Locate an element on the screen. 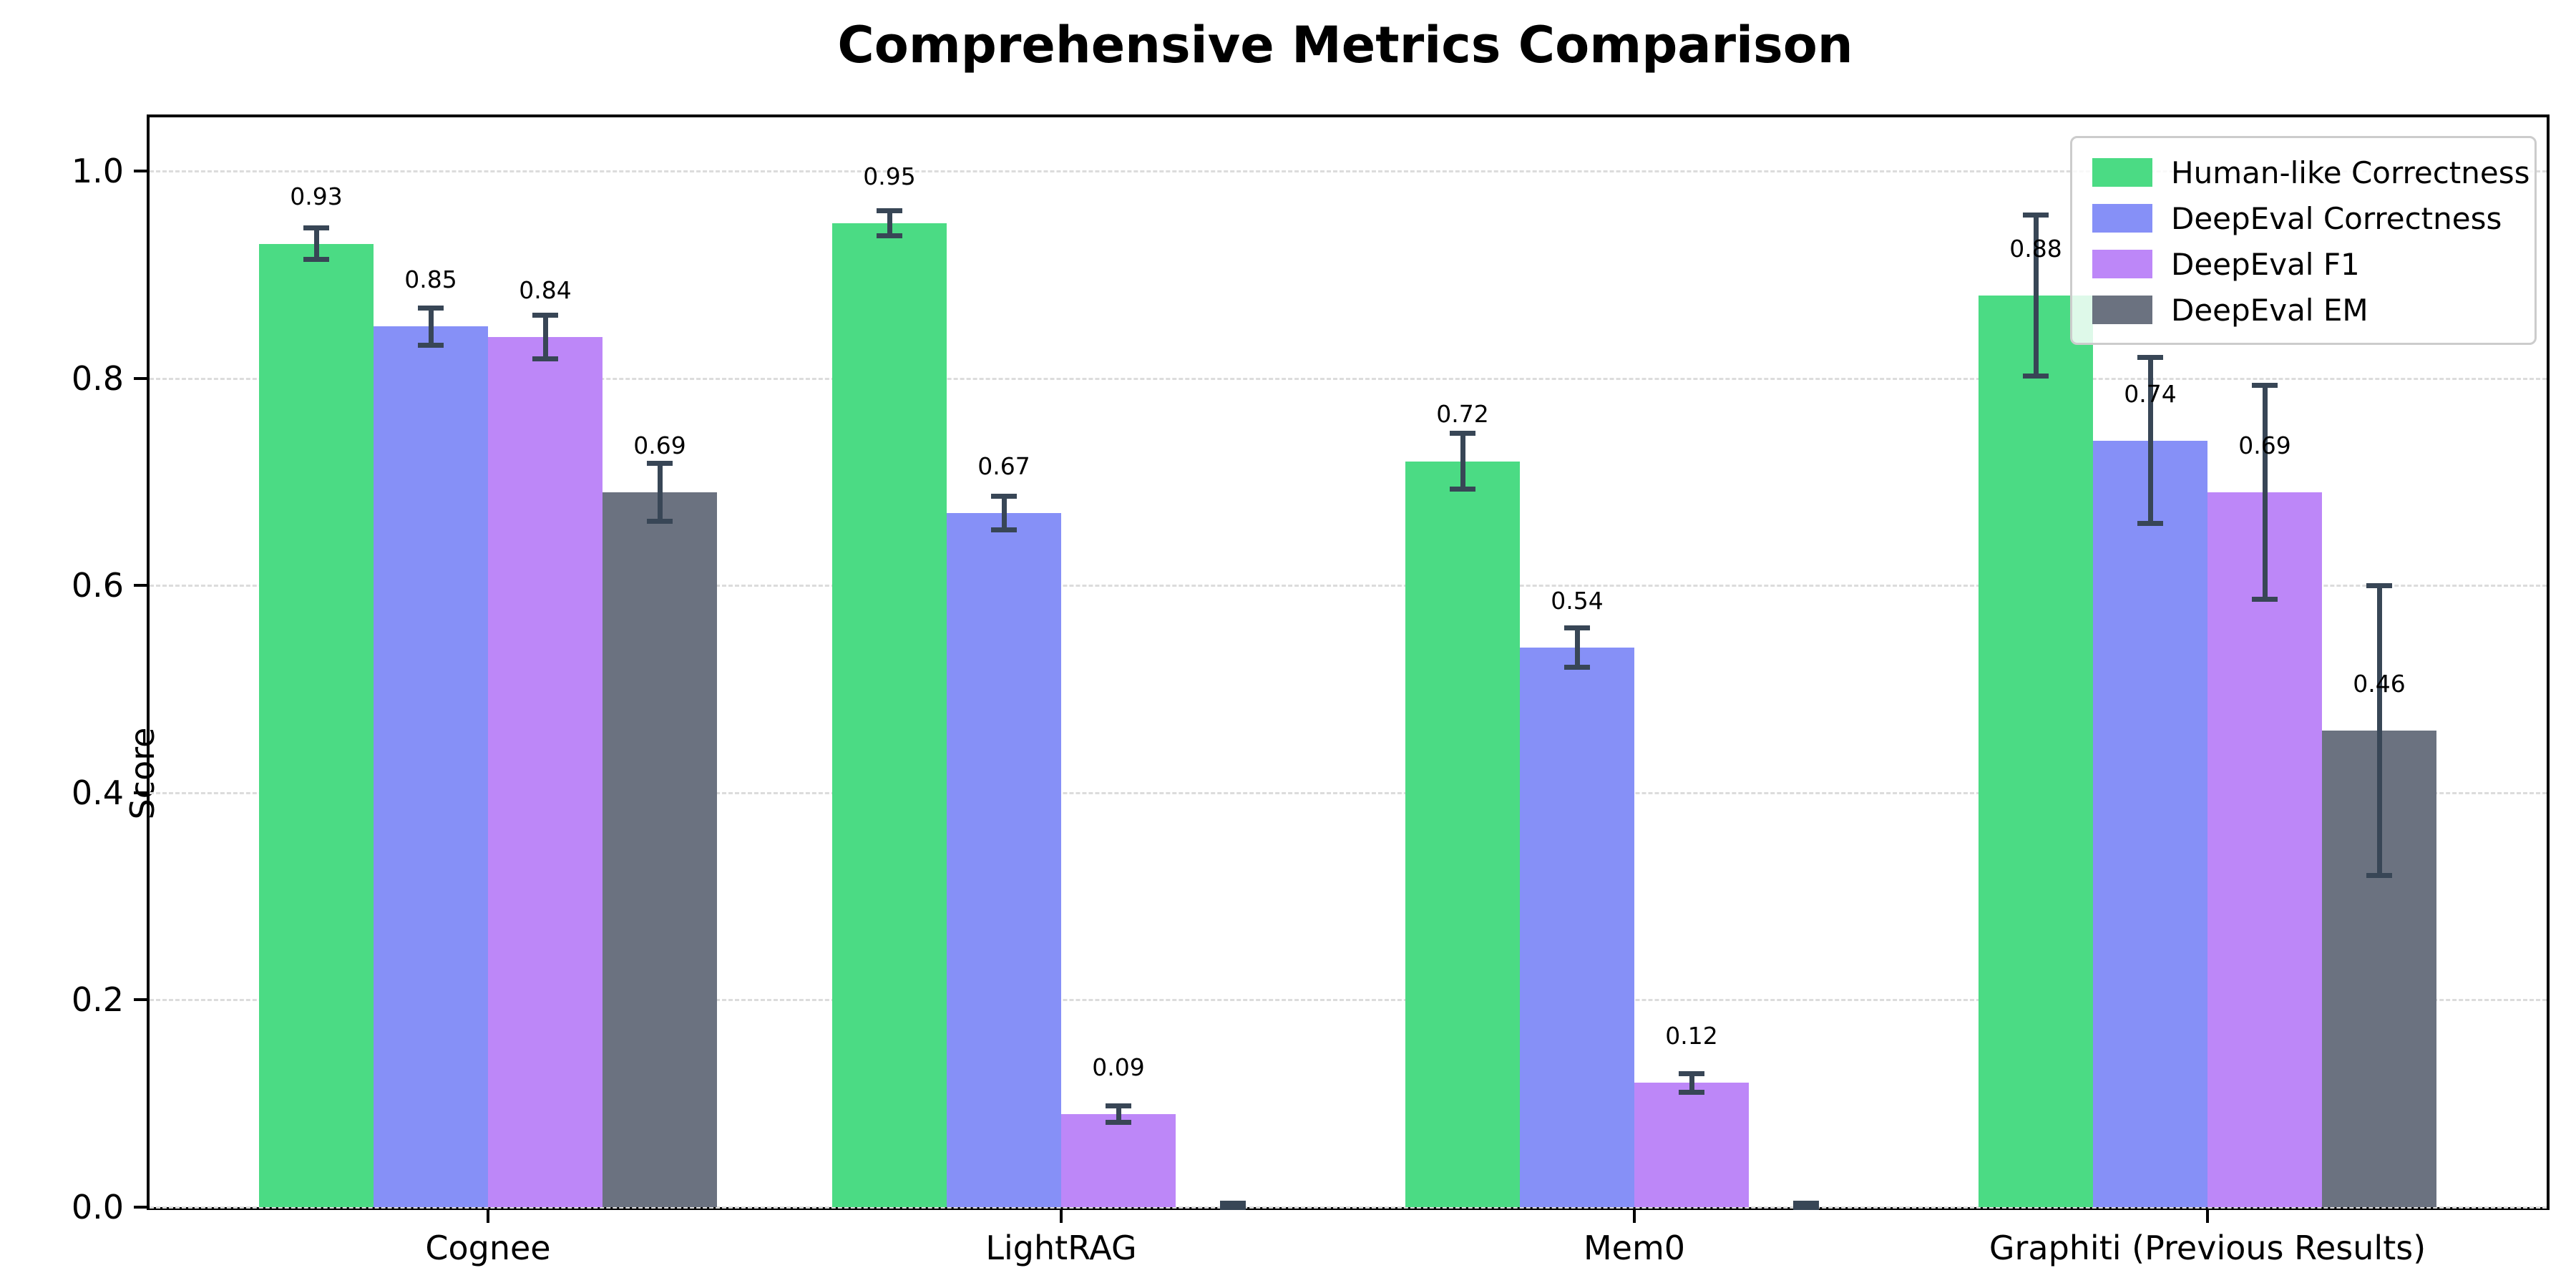 Image resolution: width=2576 pixels, height=1288 pixels. bar-deepeval-f1-graphiti-previous-results- is located at coordinates (2264, 849).